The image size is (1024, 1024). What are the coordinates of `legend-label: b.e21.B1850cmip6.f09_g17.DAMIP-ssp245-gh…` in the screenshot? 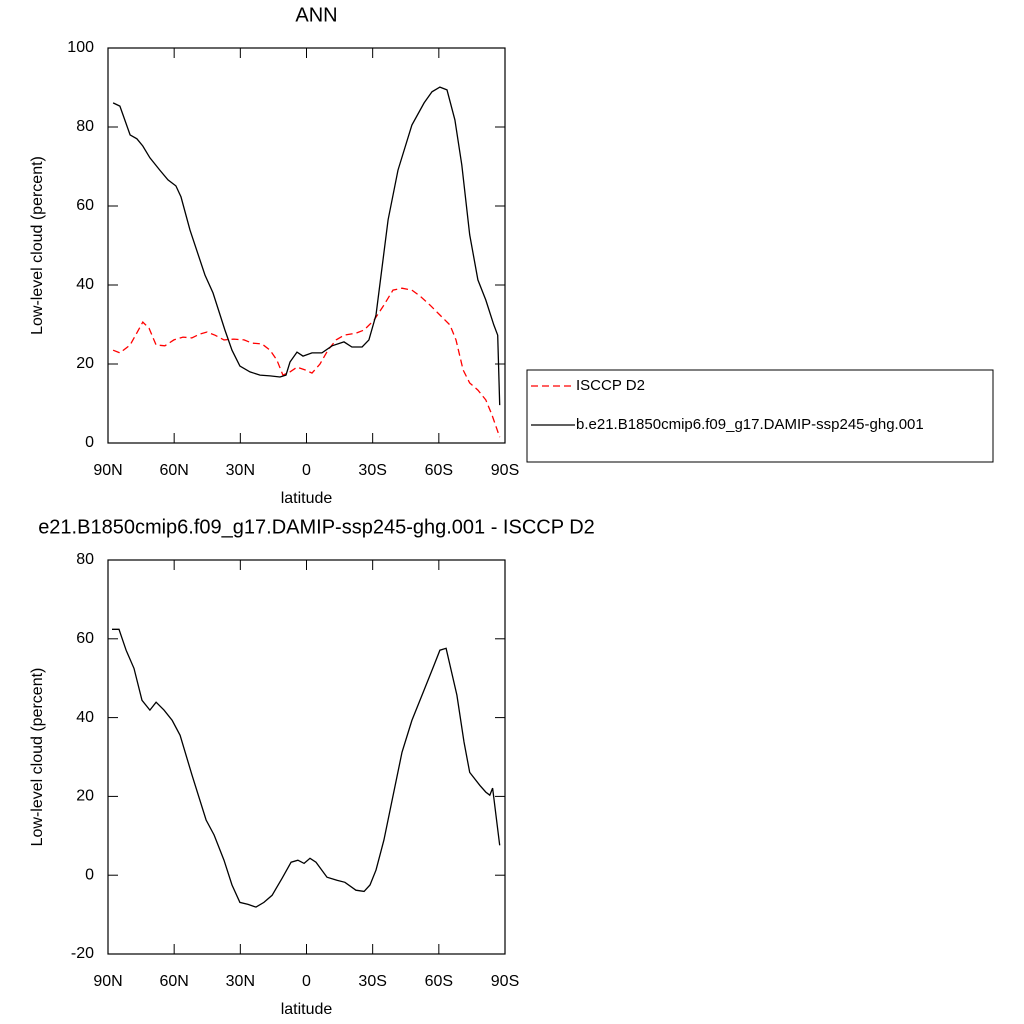 It's located at (750, 424).